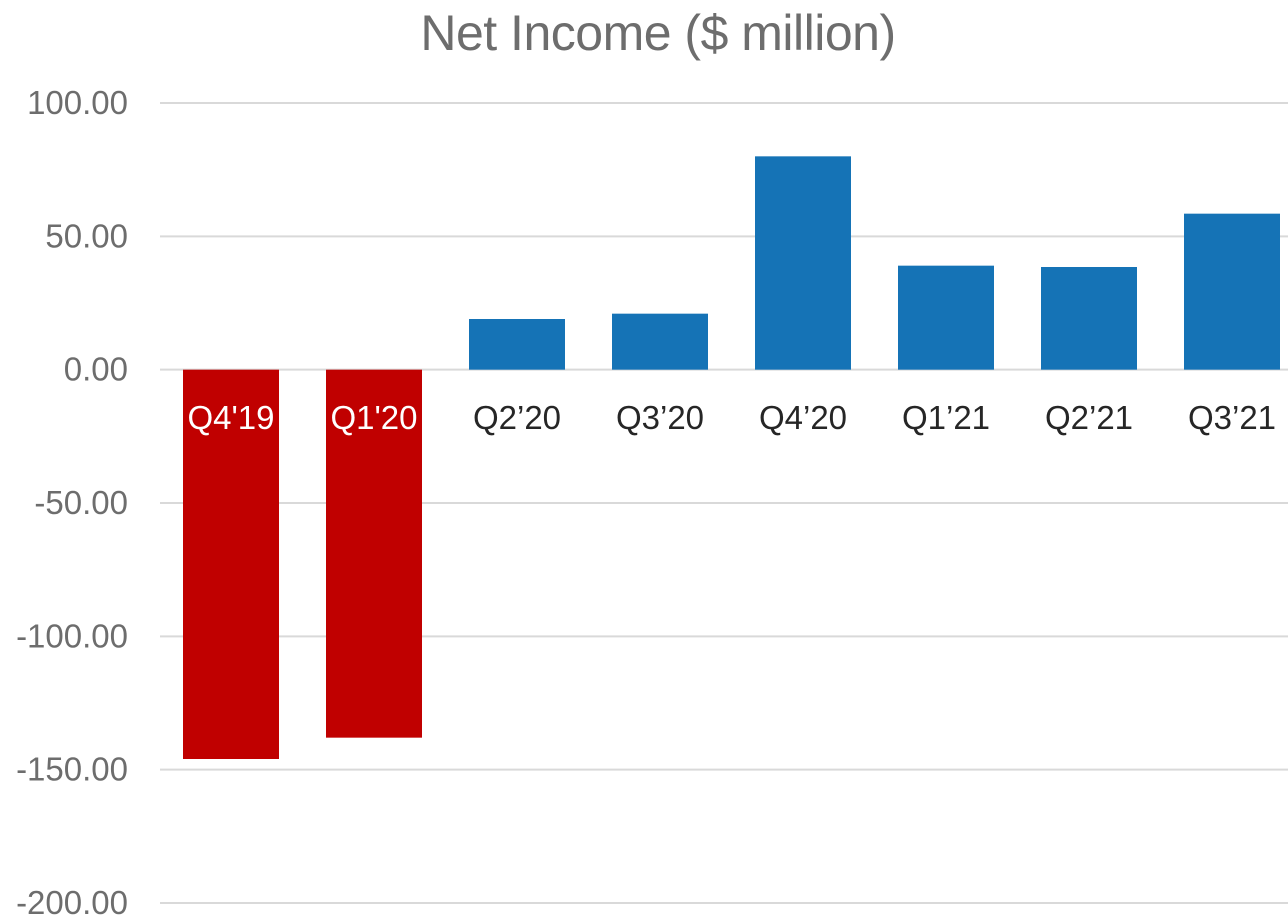 This screenshot has width=1288, height=917. What do you see at coordinates (517, 417) in the screenshot?
I see `x-tick-label: Q2’20` at bounding box center [517, 417].